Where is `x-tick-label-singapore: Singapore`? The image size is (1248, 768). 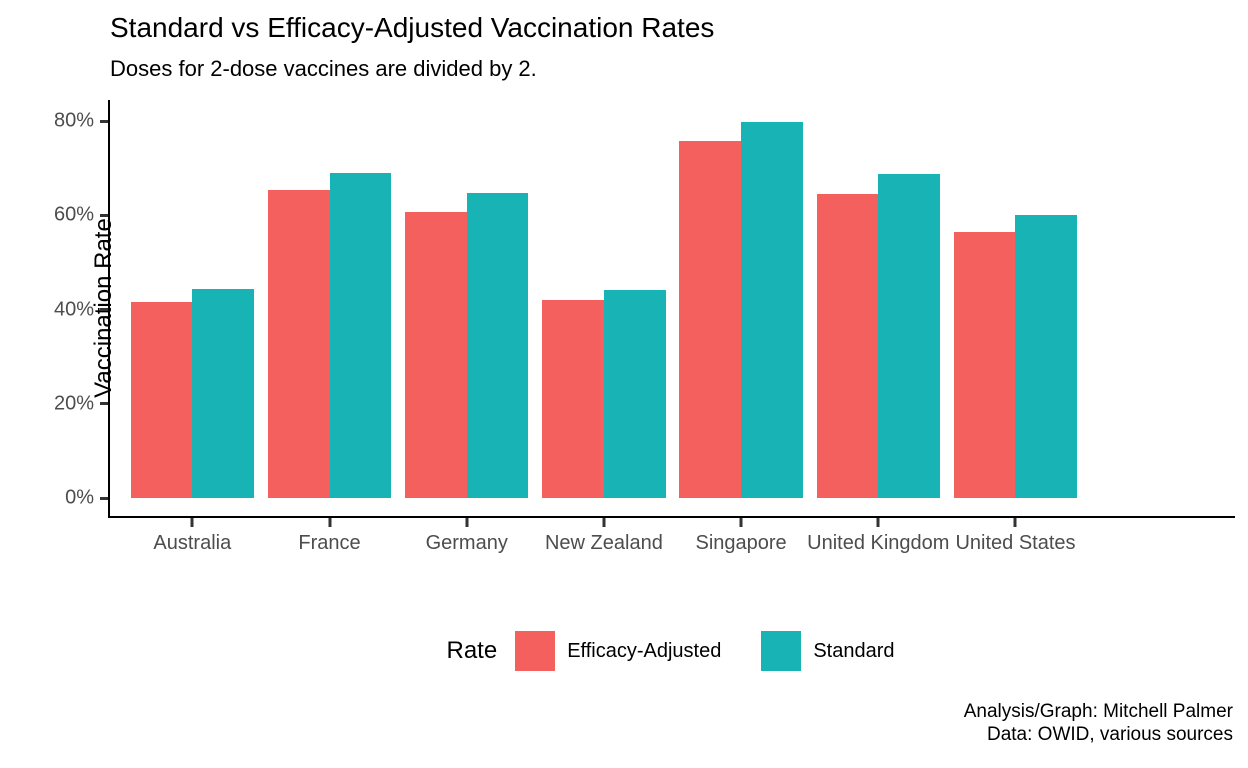 x-tick-label-singapore: Singapore is located at coordinates (741, 543).